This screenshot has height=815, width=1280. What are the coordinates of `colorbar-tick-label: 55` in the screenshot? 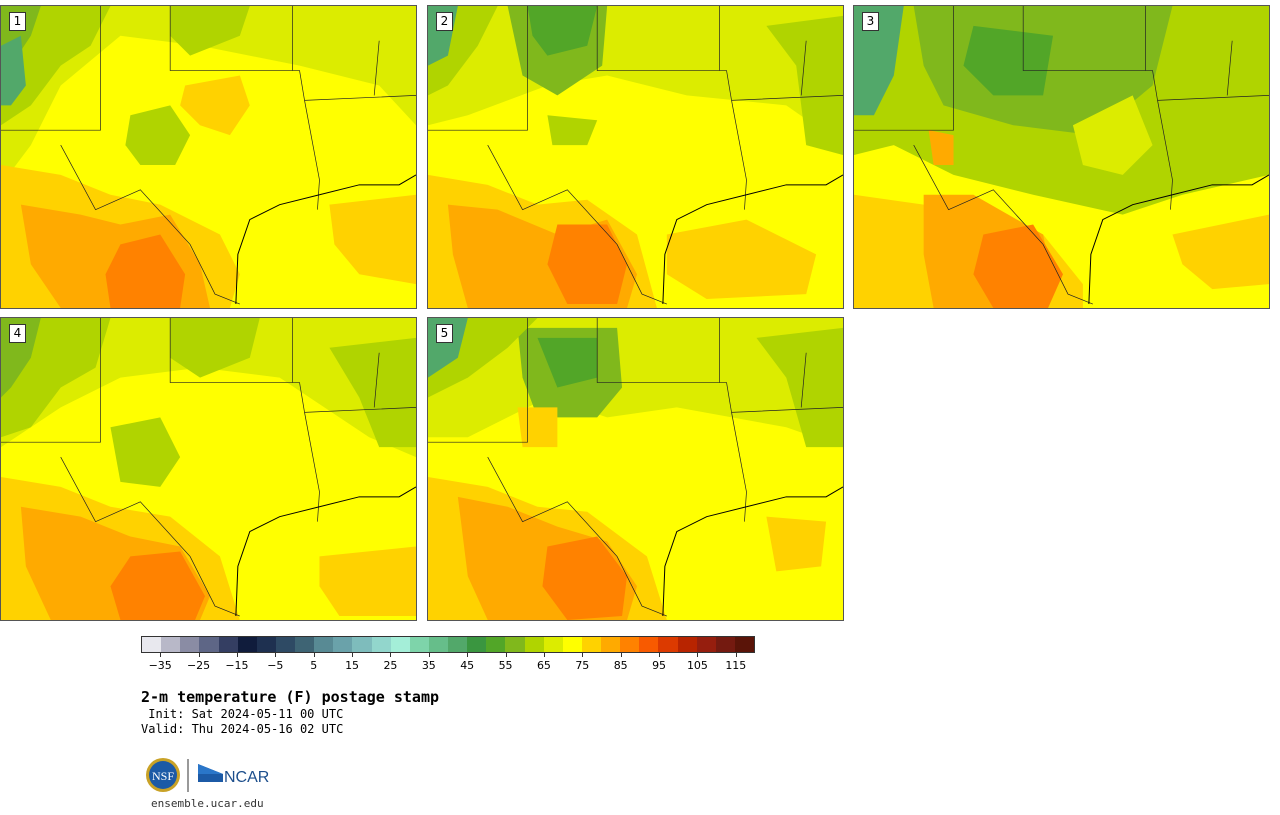 It's located at (505, 665).